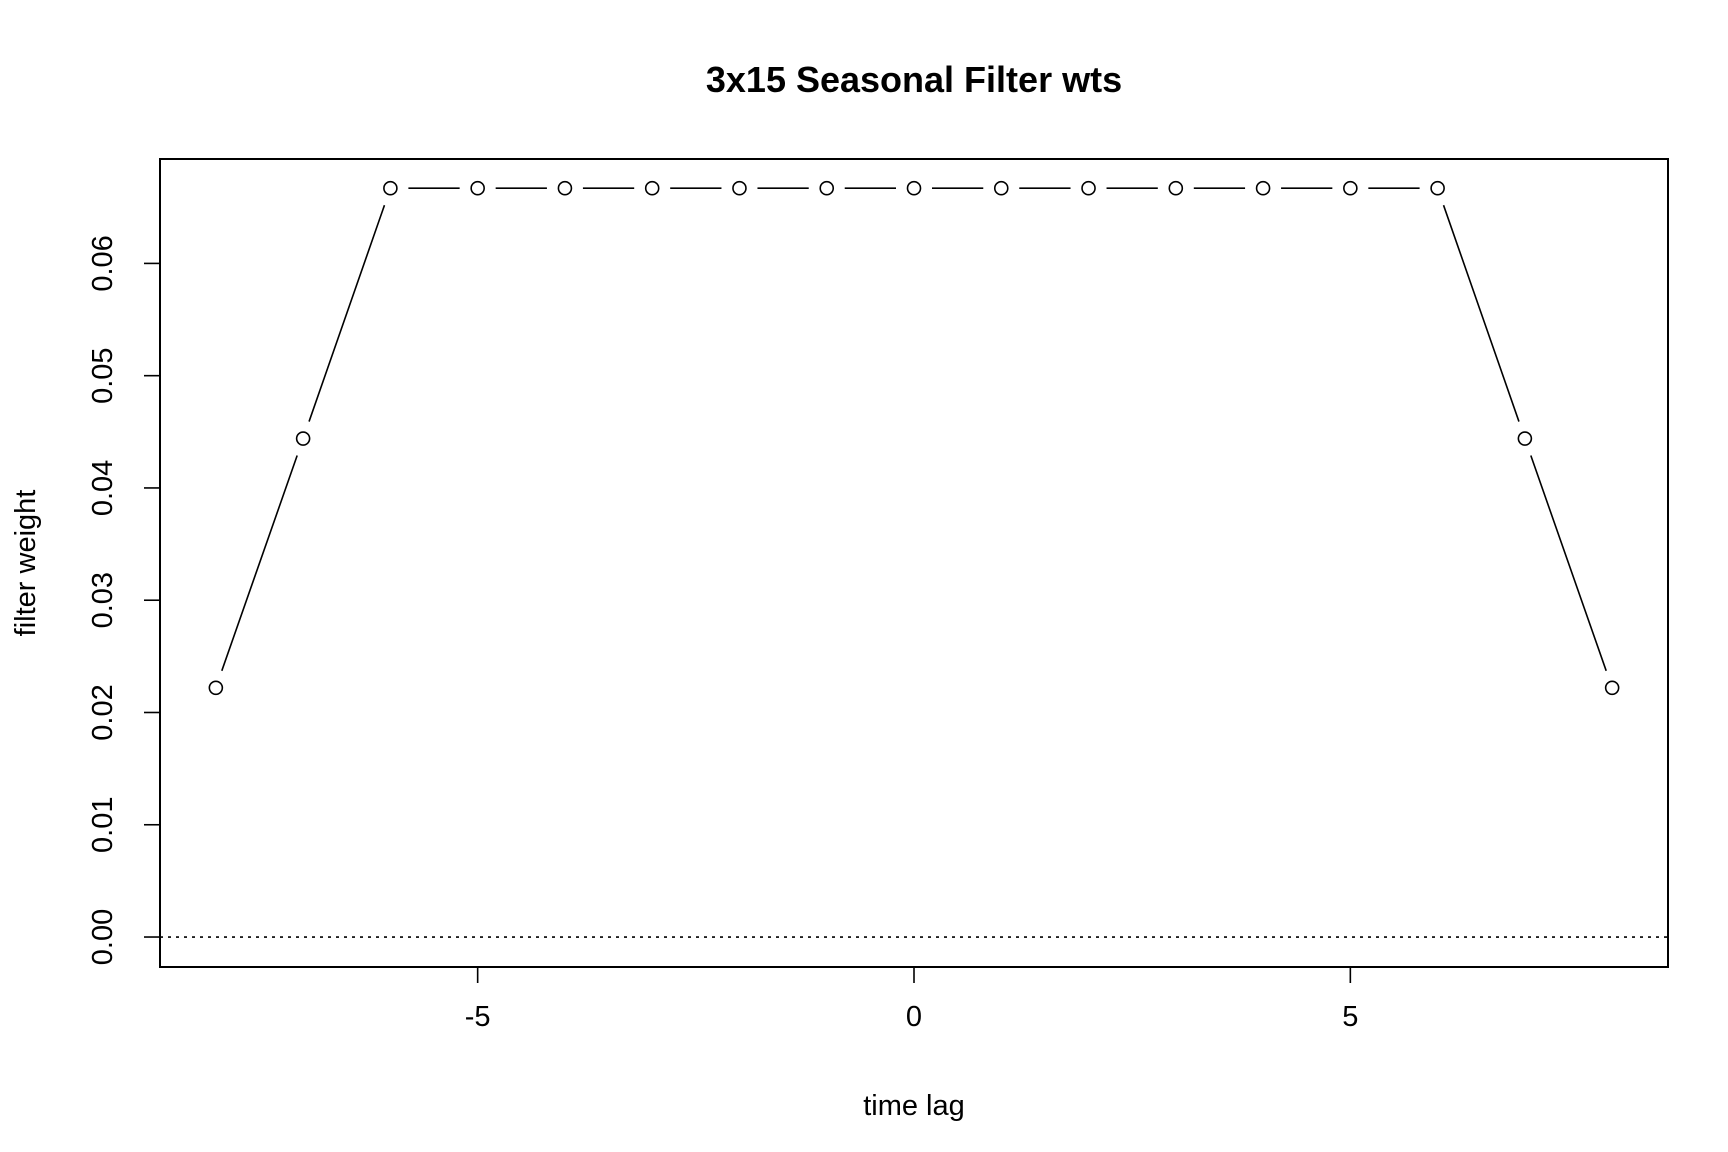  What do you see at coordinates (914, 1017) in the screenshot?
I see `x-tick-label: 0` at bounding box center [914, 1017].